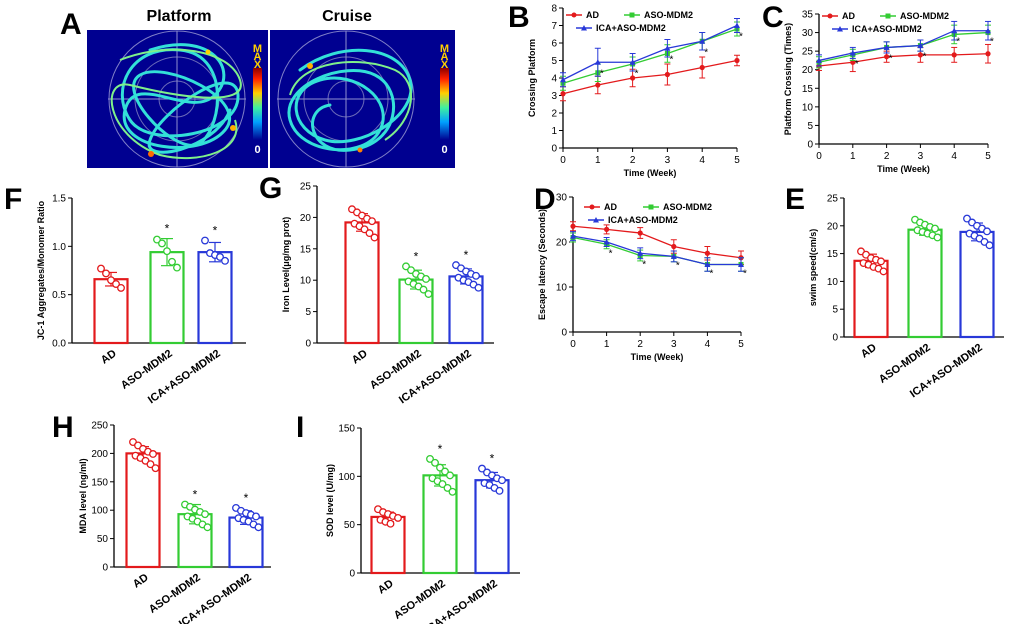 The image size is (1020, 624). What do you see at coordinates (109, 357) in the screenshot?
I see `category-label: AD` at bounding box center [109, 357].